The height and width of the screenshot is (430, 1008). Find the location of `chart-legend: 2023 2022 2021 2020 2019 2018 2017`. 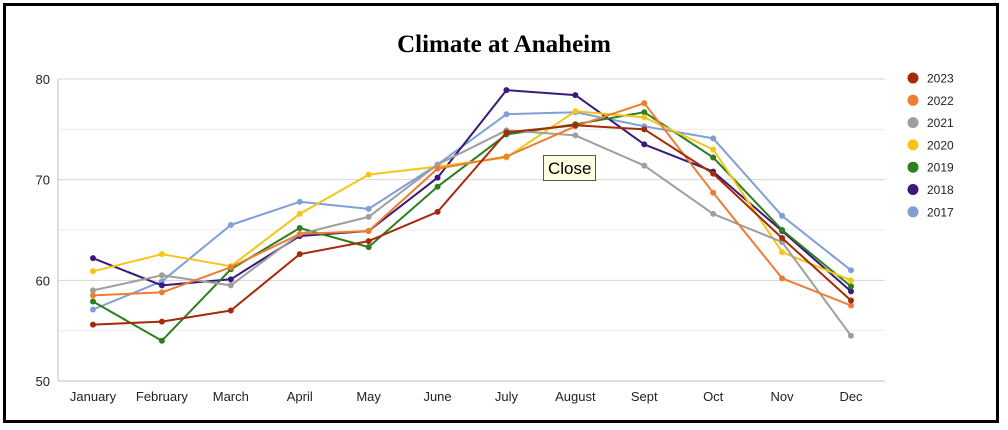

chart-legend: 2023 2022 2021 2020 2019 2018 2017 is located at coordinates (930, 145).